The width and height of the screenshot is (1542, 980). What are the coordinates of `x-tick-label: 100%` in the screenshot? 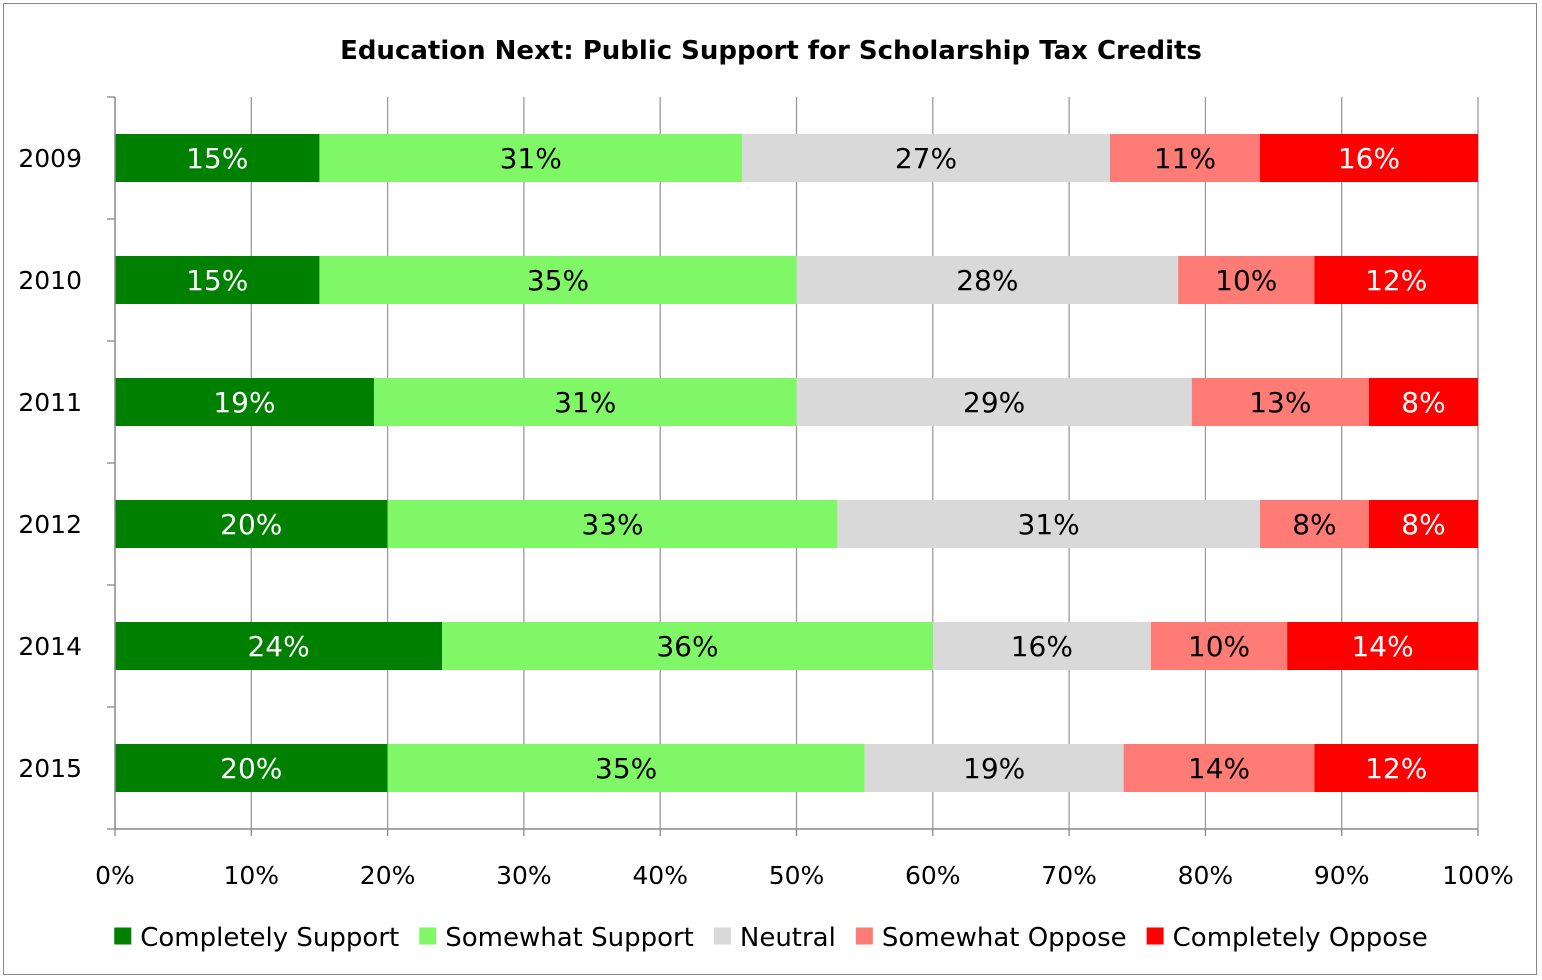 It's located at (1477, 875).